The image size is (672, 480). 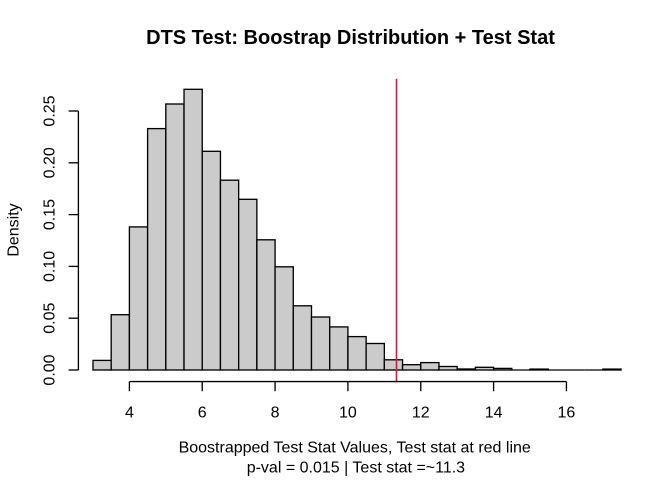 What do you see at coordinates (356, 467) in the screenshot?
I see `svg-text:p-val = 0.015 | Test stat =~11: p-val = 0.015 | Test stat =~11.3` at bounding box center [356, 467].